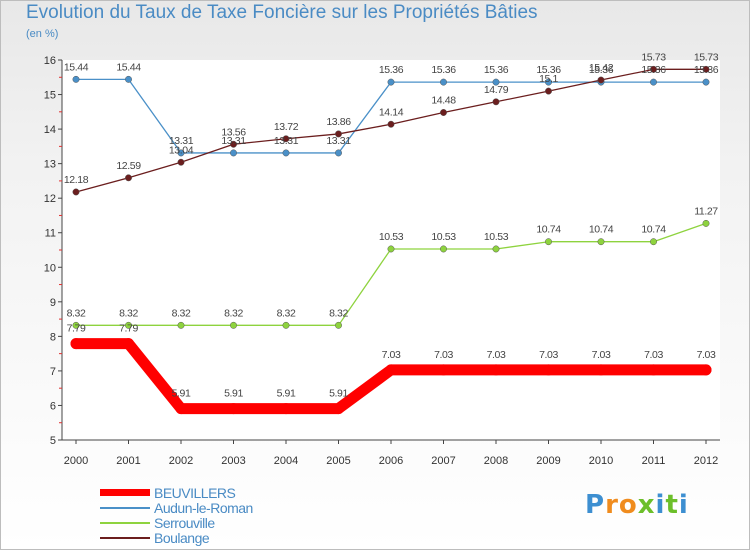 Image resolution: width=750 pixels, height=550 pixels. Describe the element at coordinates (646, 505) in the screenshot. I see `logo-letter: x` at that location.